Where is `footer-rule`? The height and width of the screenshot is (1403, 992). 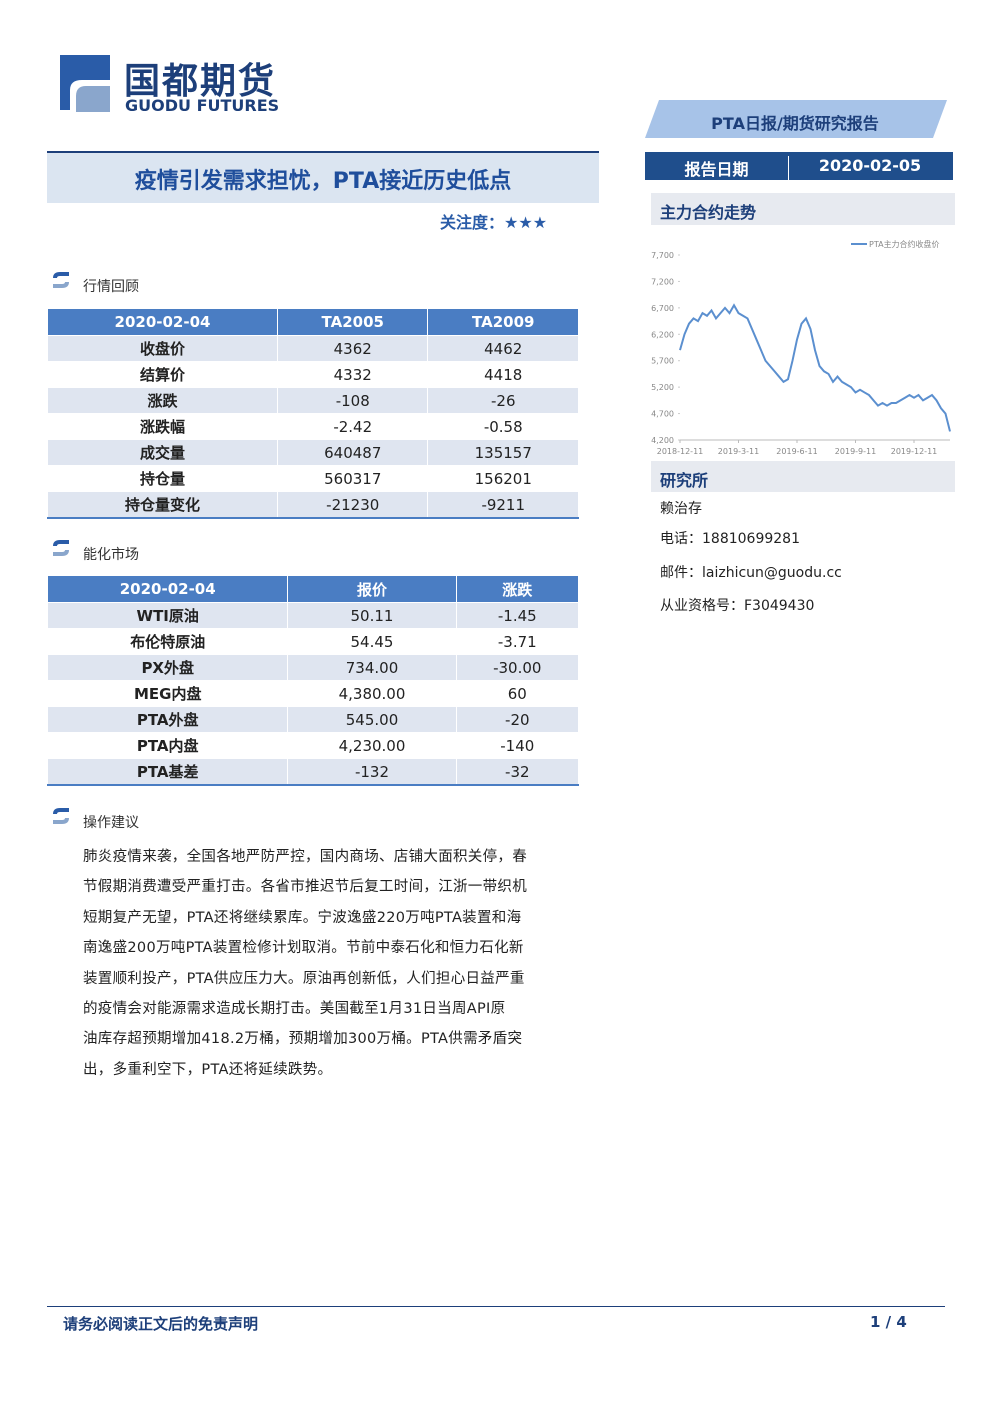 footer-rule is located at coordinates (496, 1306).